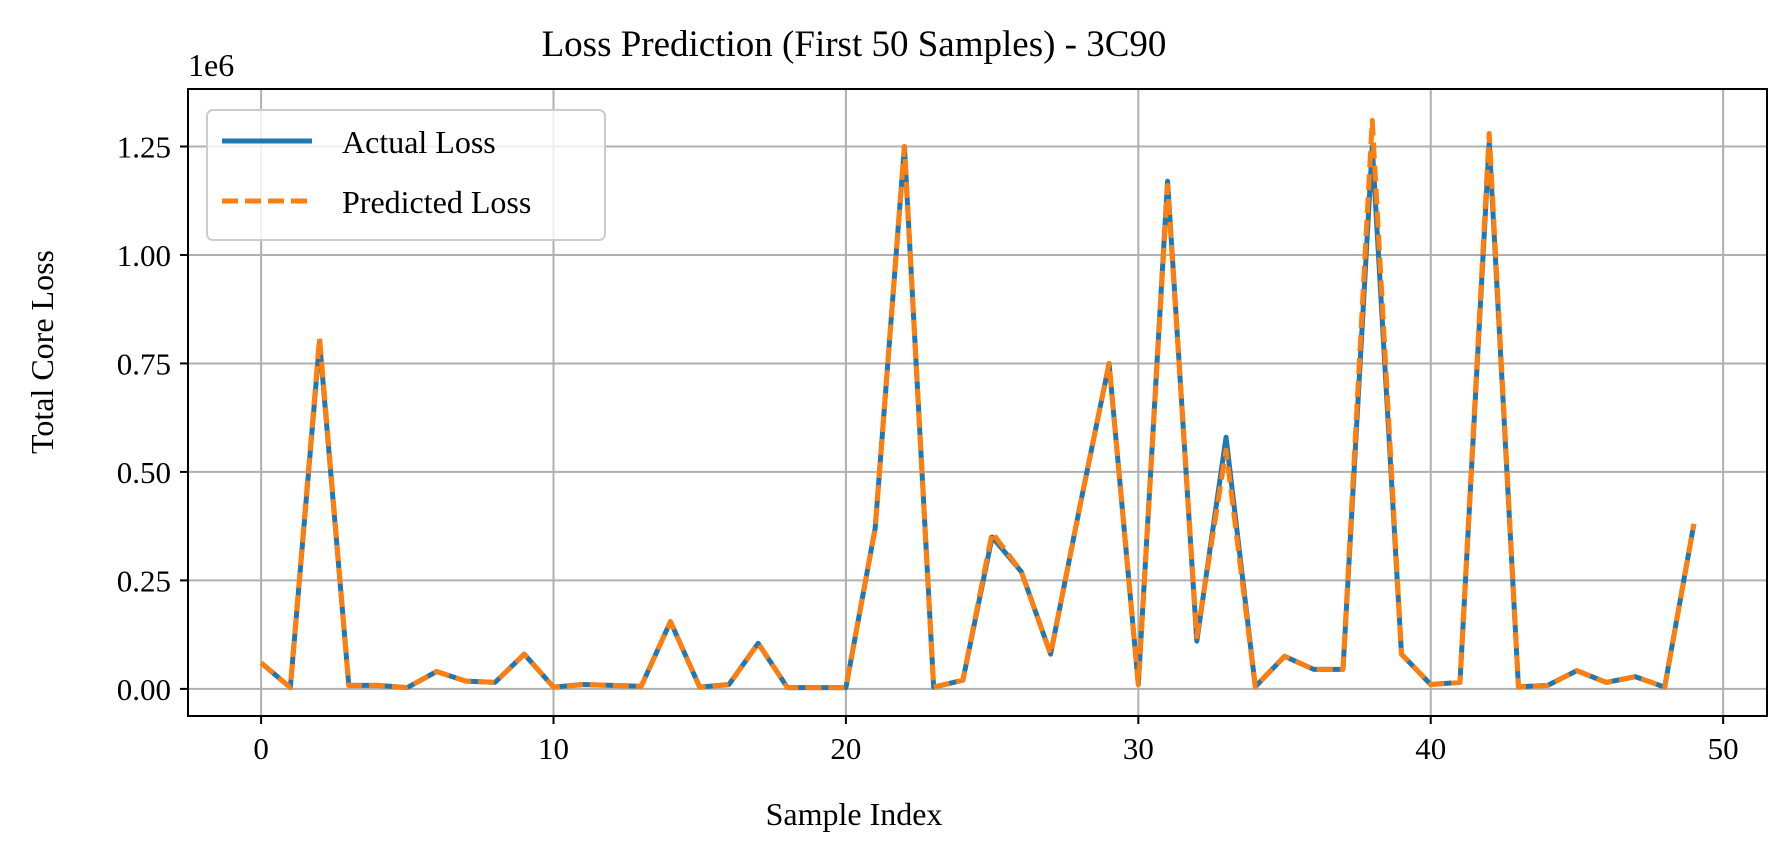 The width and height of the screenshot is (1789, 864). I want to click on y-tick-label: 0.00, so click(144, 689).